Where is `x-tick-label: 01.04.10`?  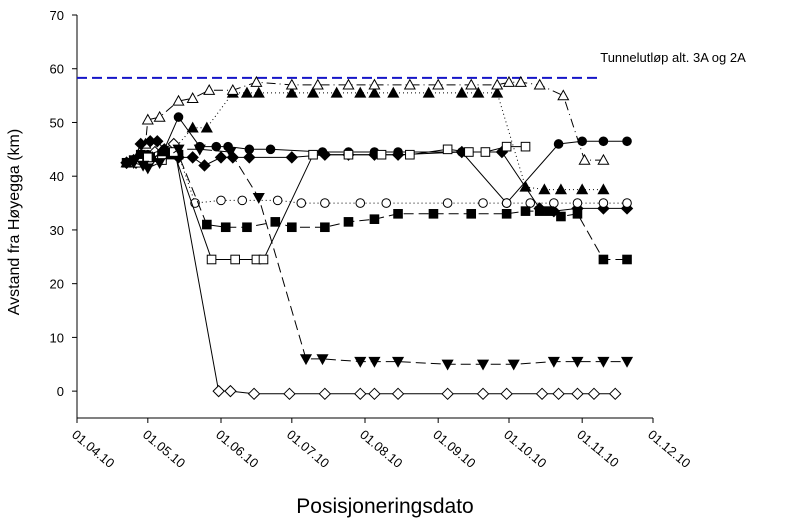
x-tick-label: 01.04.10 is located at coordinates (93, 449).